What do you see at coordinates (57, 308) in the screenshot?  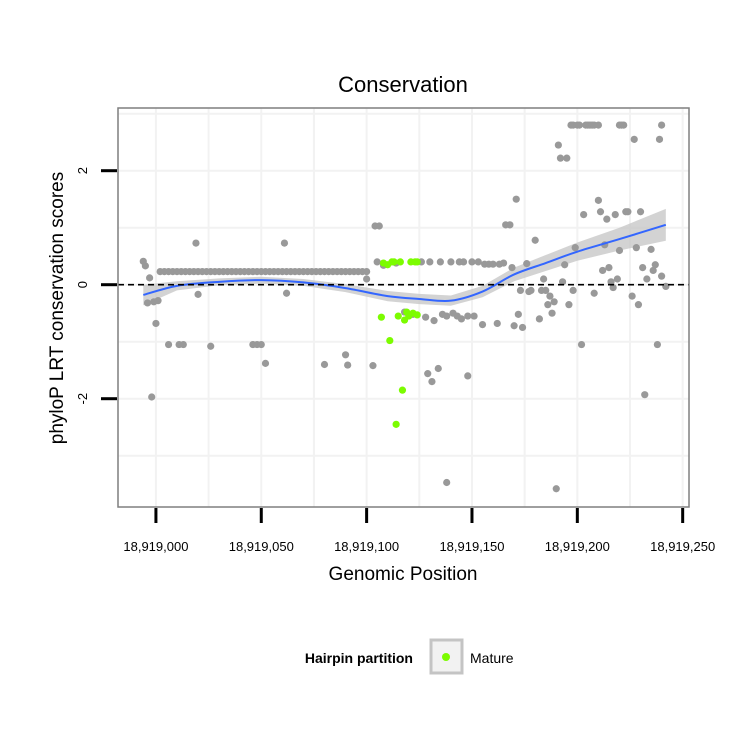 I see `y-axis-label: phyloP LRT conservation scores` at bounding box center [57, 308].